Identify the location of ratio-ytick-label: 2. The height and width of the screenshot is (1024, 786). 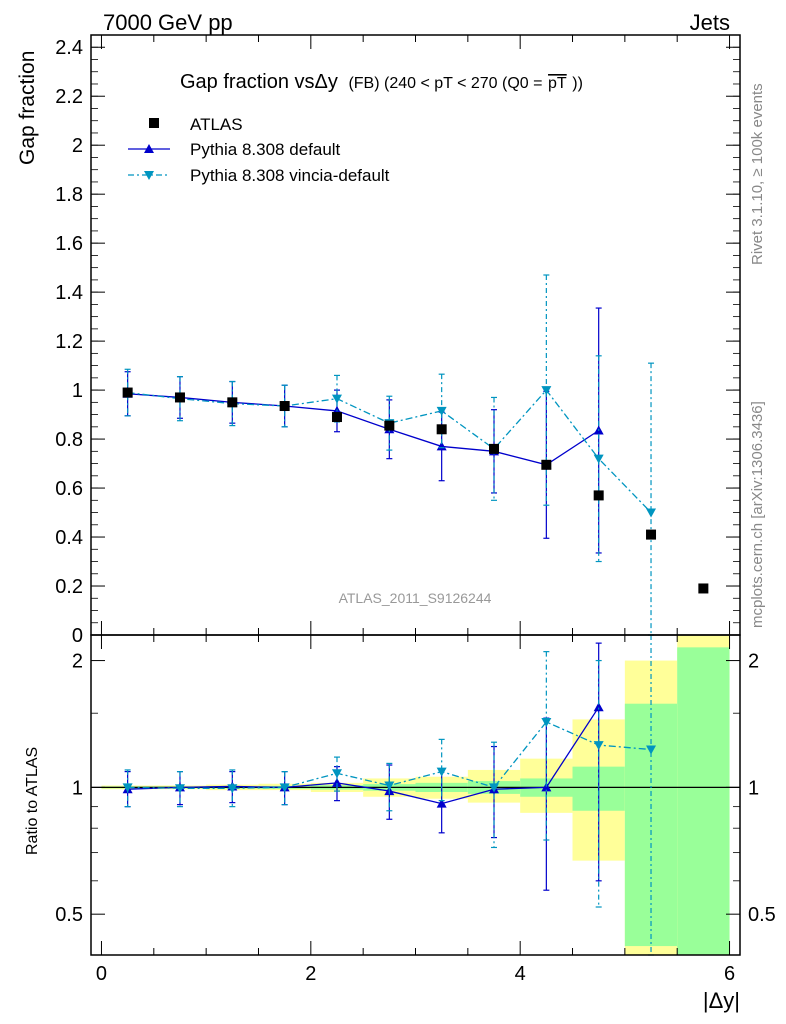
(77, 662).